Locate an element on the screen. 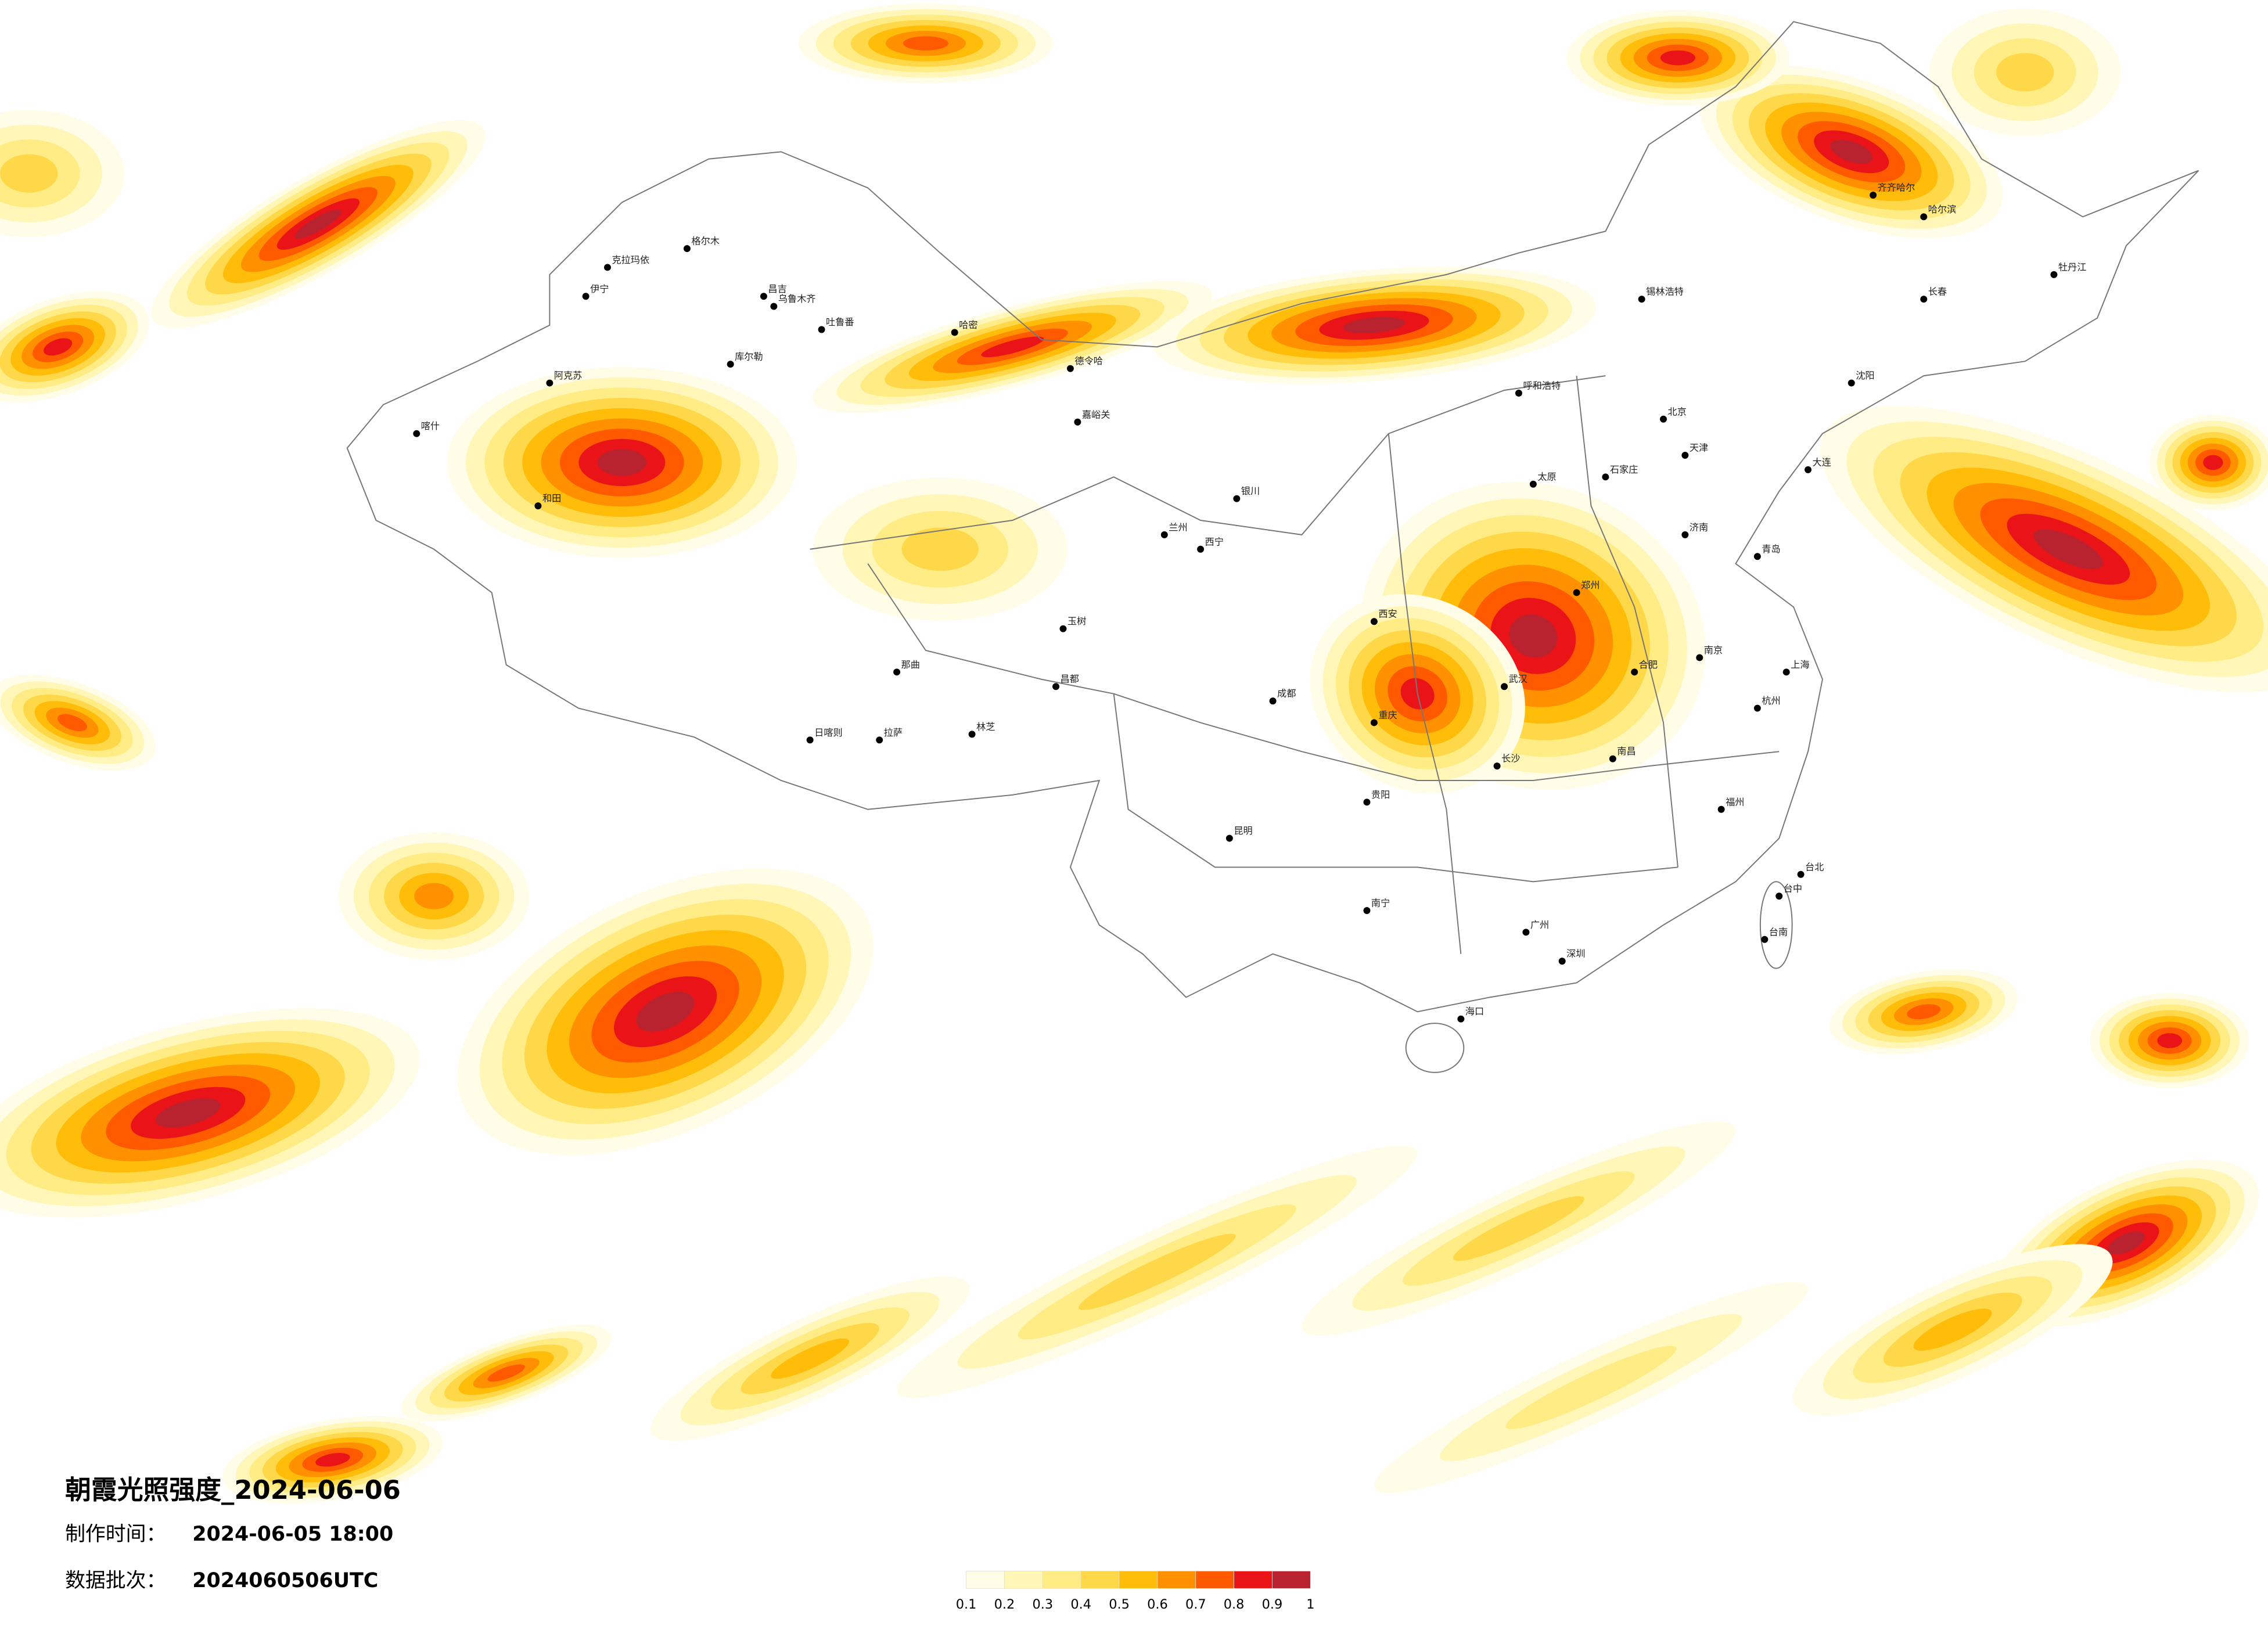  city-label: 哈尔滨 is located at coordinates (1942, 209).